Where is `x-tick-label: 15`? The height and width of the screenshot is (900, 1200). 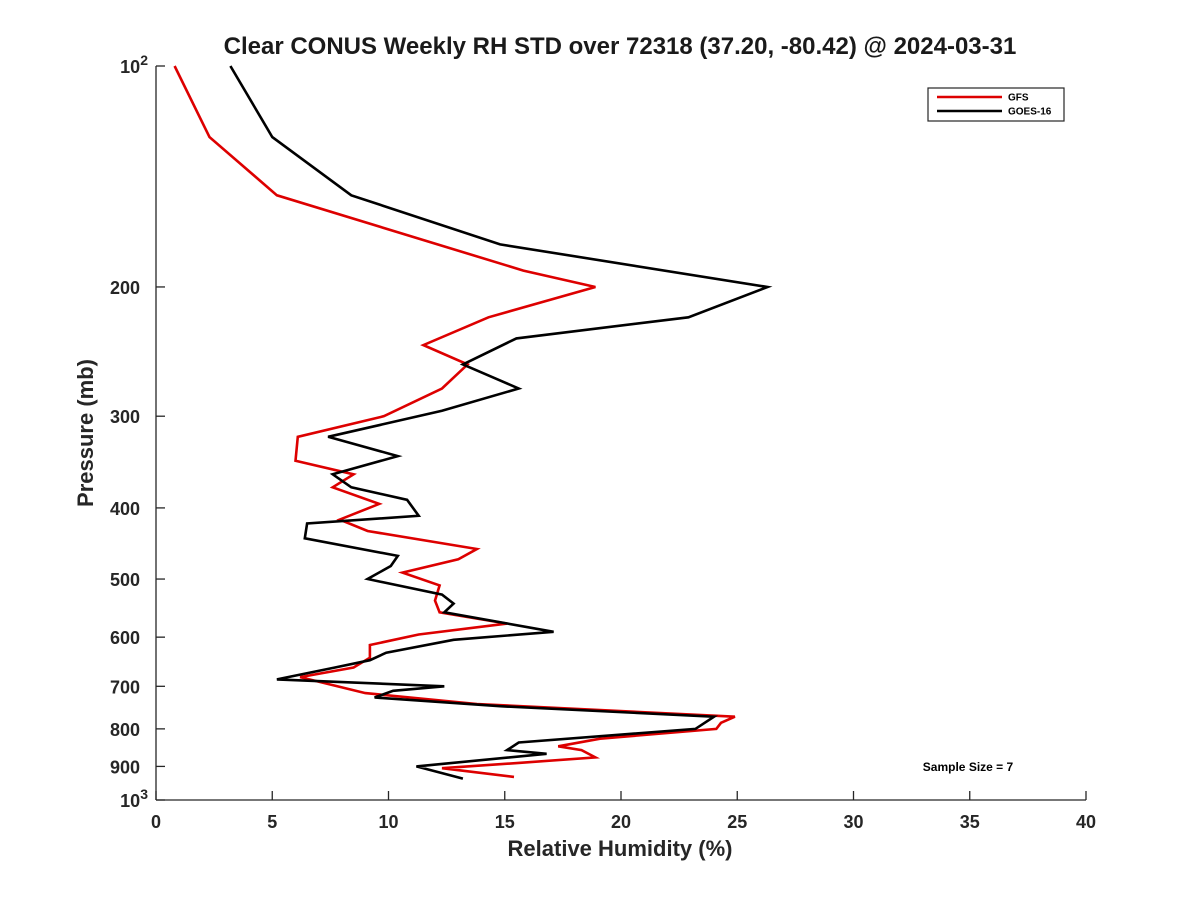 x-tick-label: 15 is located at coordinates (505, 822).